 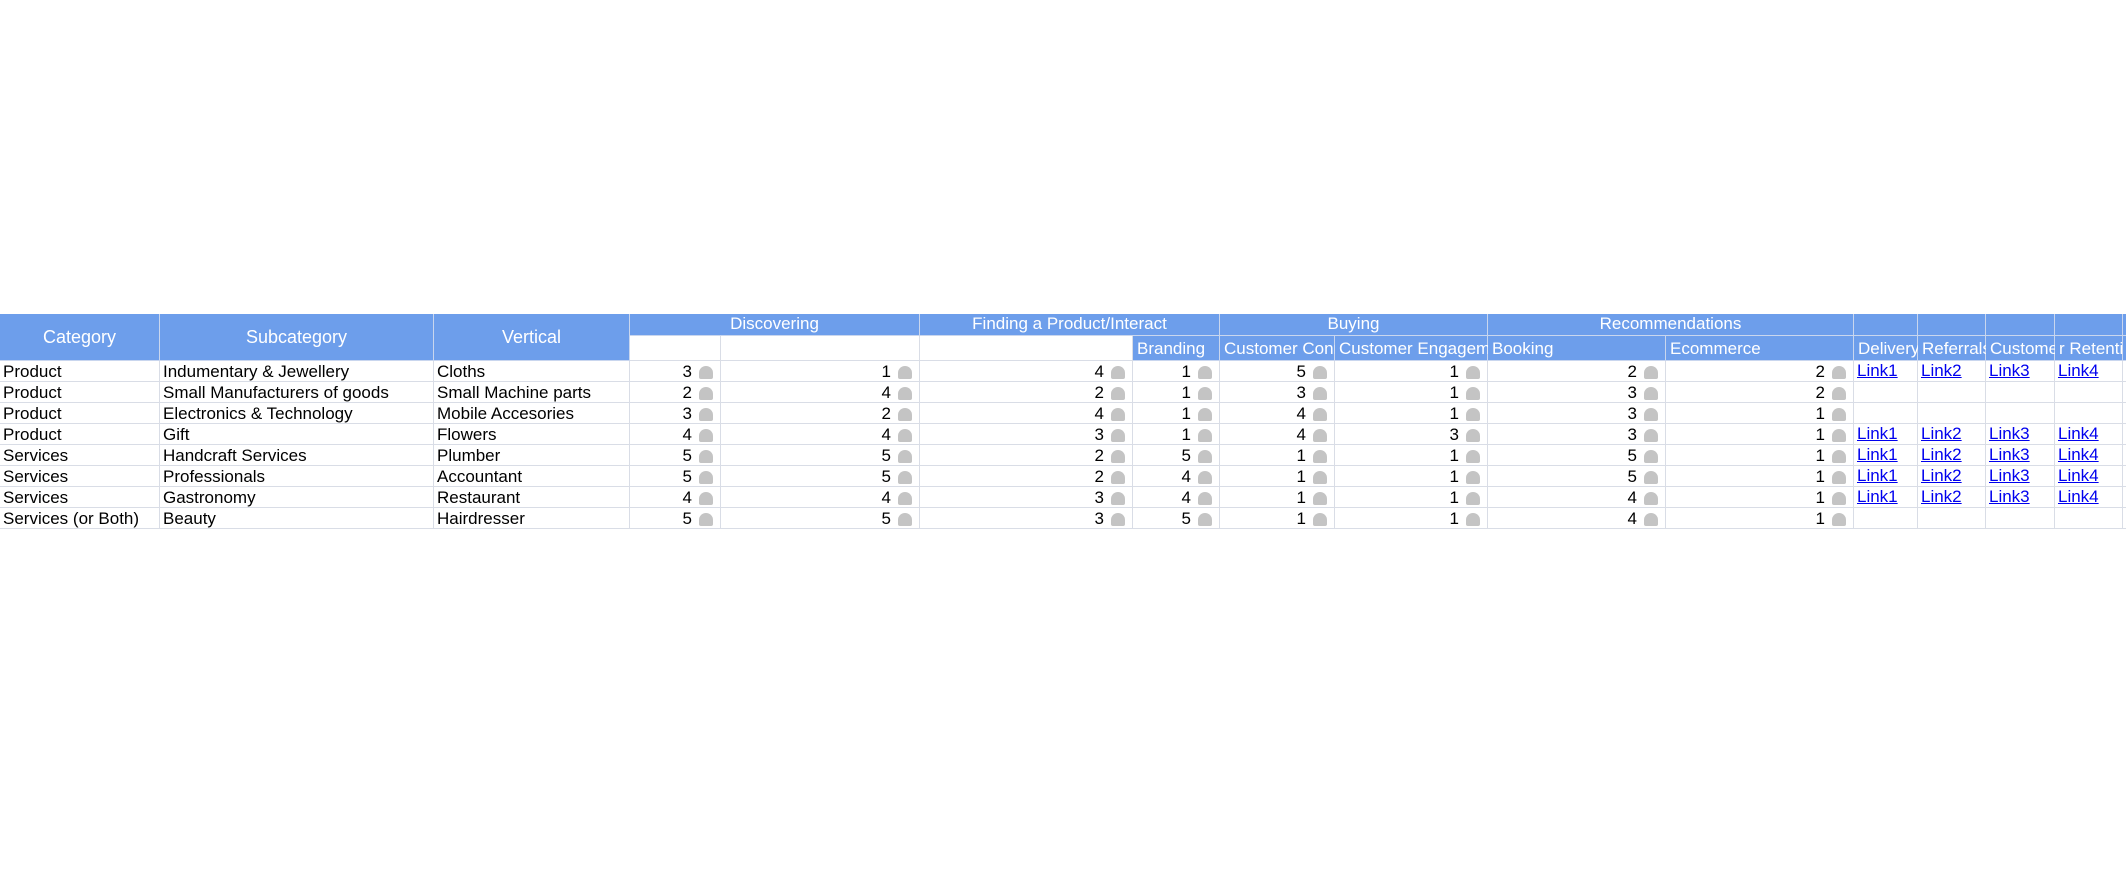 What do you see at coordinates (1026, 497) in the screenshot?
I see `finding-score-cell: 3` at bounding box center [1026, 497].